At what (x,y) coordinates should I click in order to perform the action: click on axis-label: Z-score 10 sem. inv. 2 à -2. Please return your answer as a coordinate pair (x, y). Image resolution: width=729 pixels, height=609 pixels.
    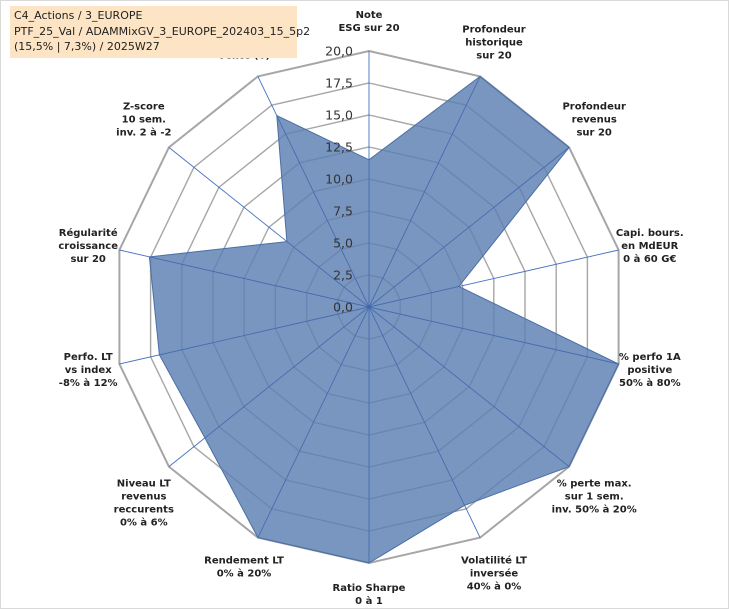
    Looking at the image, I should click on (143, 120).